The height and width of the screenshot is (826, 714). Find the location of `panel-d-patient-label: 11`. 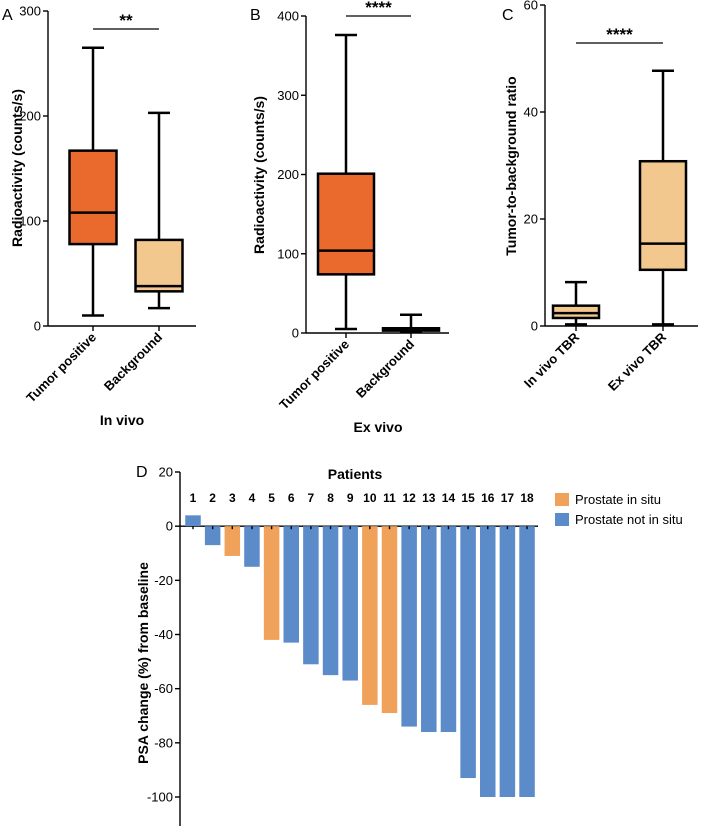

panel-d-patient-label: 11 is located at coordinates (389, 498).